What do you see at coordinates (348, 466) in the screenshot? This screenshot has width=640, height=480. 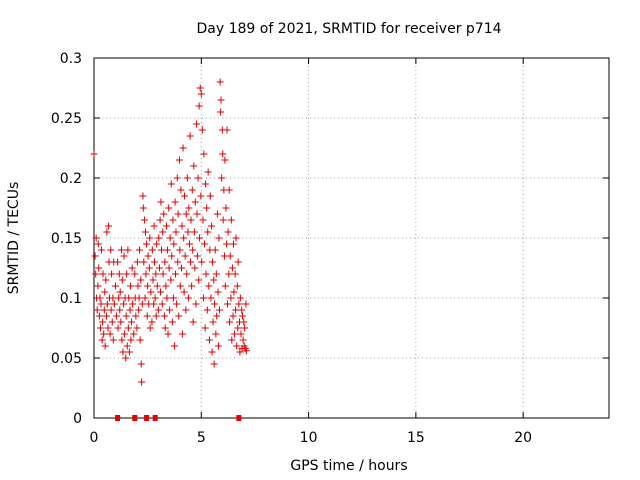 I see `x-axis-label: GPS time / hours` at bounding box center [348, 466].